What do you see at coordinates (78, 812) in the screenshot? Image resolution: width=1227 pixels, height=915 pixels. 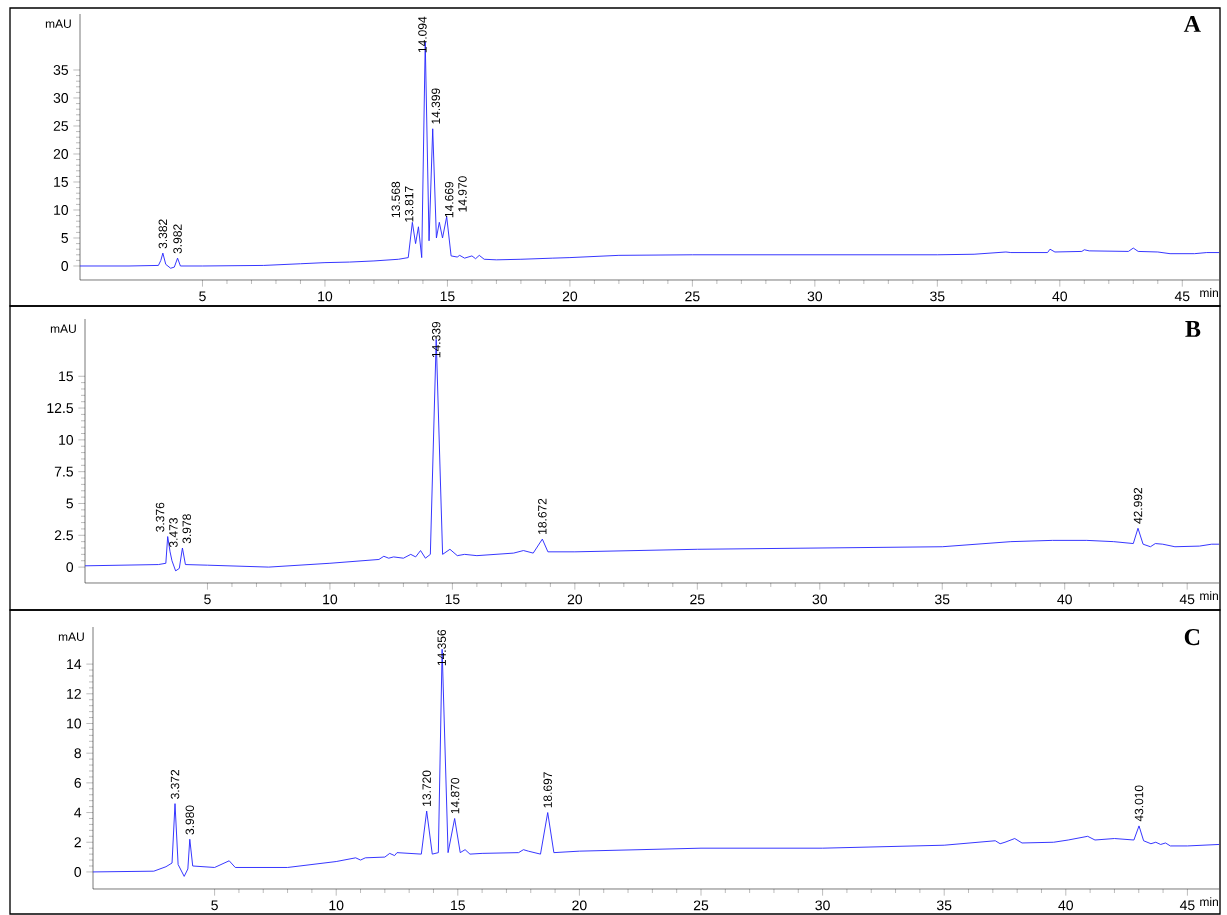 I see `y-tick-label: 4` at bounding box center [78, 812].